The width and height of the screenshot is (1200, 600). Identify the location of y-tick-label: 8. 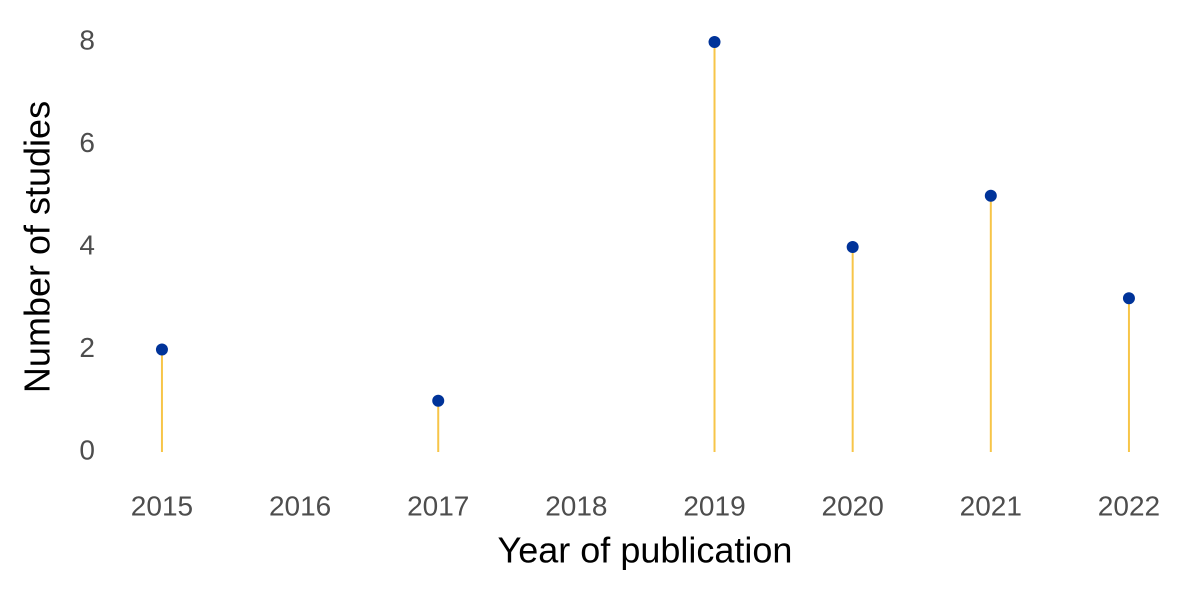
(87, 39).